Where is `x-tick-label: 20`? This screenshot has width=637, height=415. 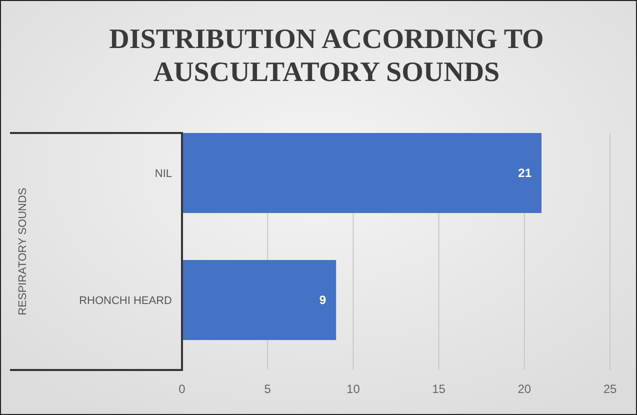
x-tick-label: 20 is located at coordinates (525, 389).